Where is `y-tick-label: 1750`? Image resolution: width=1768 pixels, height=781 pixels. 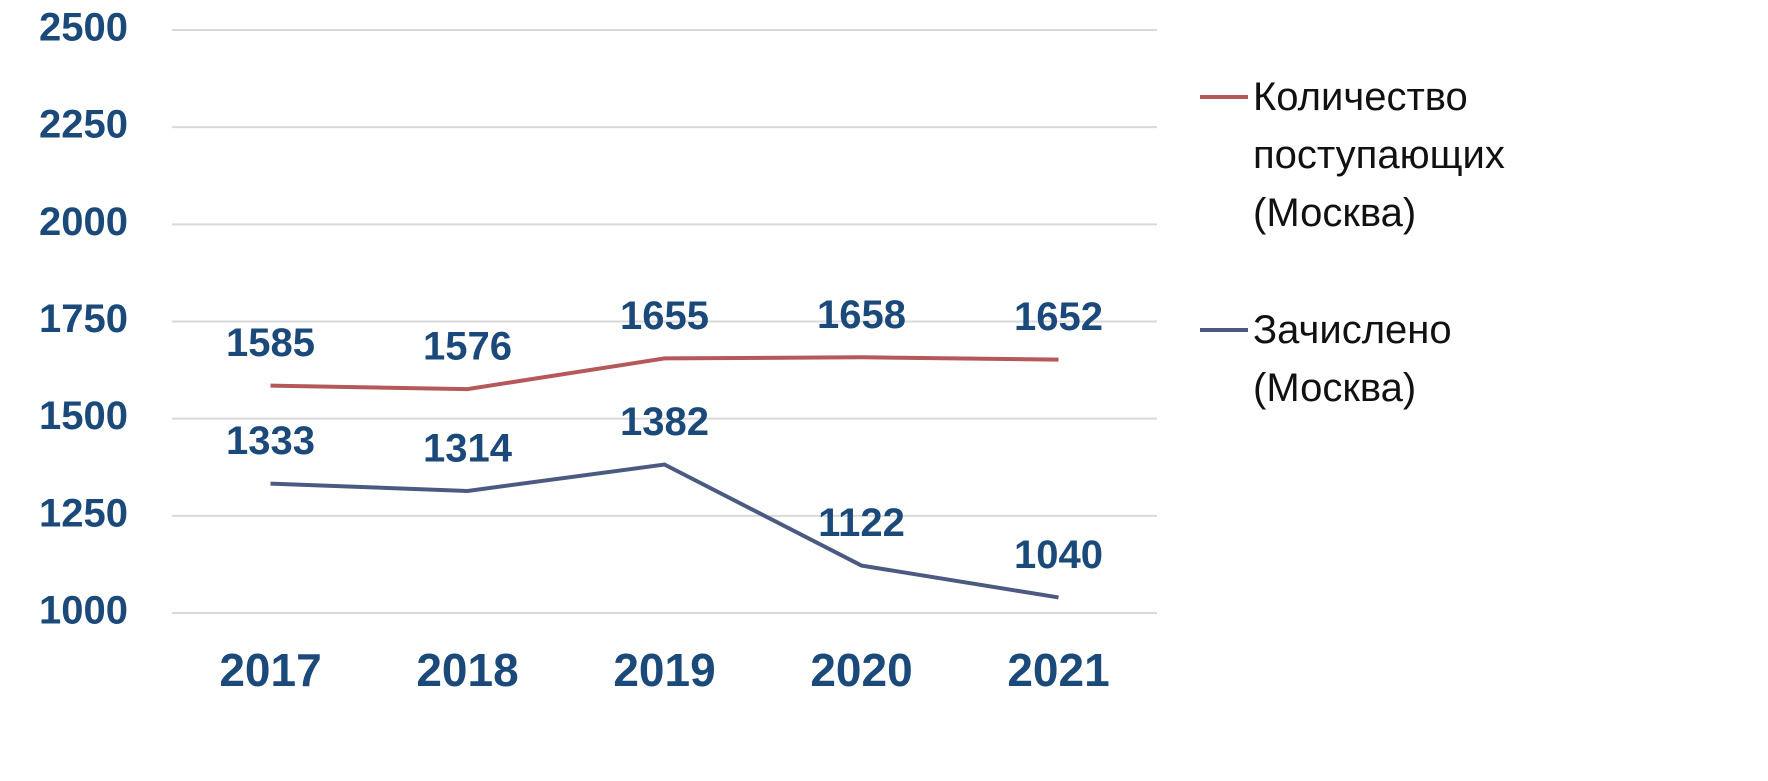 y-tick-label: 1750 is located at coordinates (83, 319).